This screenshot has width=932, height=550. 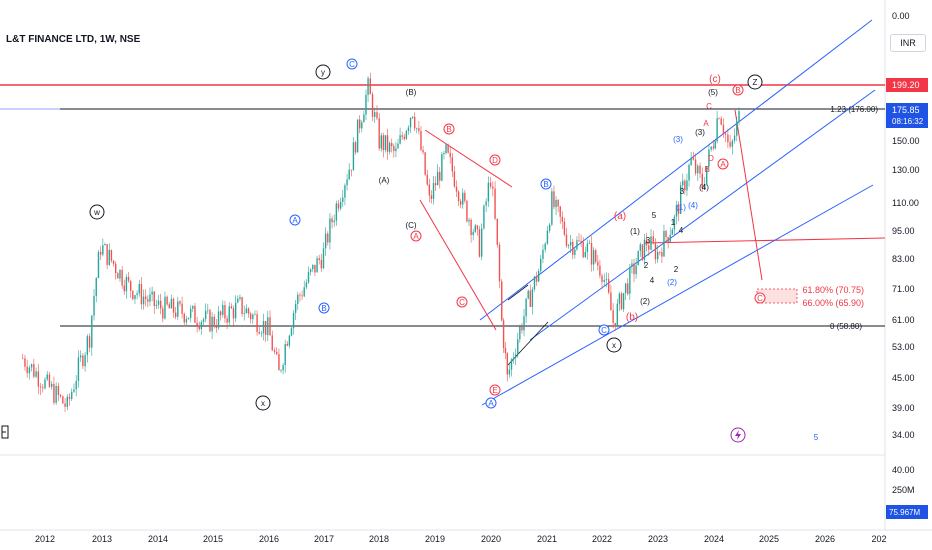 What do you see at coordinates (901, 16) in the screenshot?
I see `price-tick: 0.00` at bounding box center [901, 16].